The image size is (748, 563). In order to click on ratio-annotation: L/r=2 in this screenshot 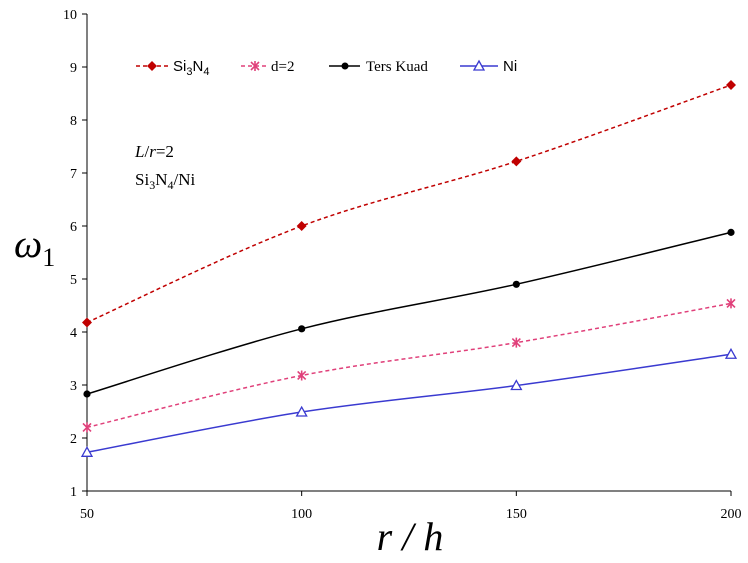, I will do `click(154, 151)`.